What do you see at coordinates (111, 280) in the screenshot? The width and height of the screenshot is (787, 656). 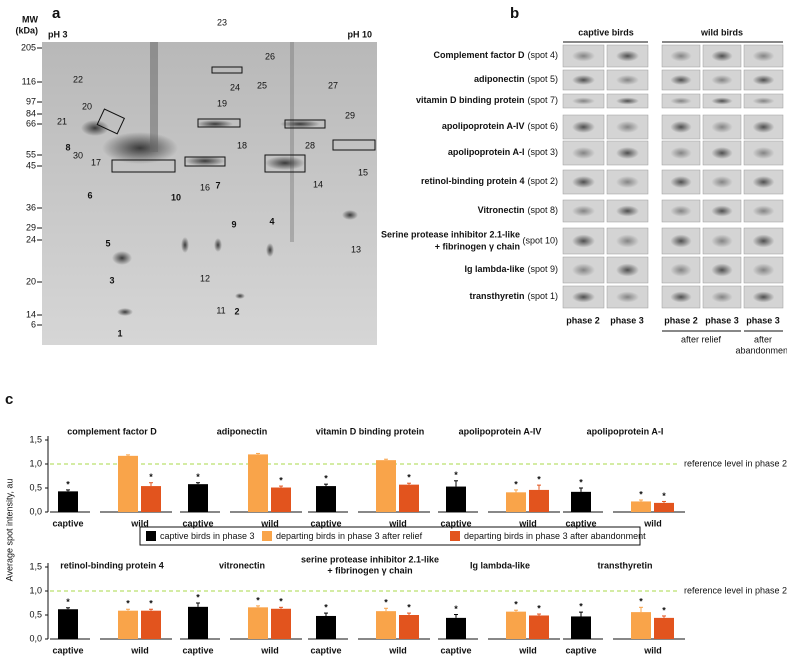 I see `spot-label: 3` at bounding box center [111, 280].